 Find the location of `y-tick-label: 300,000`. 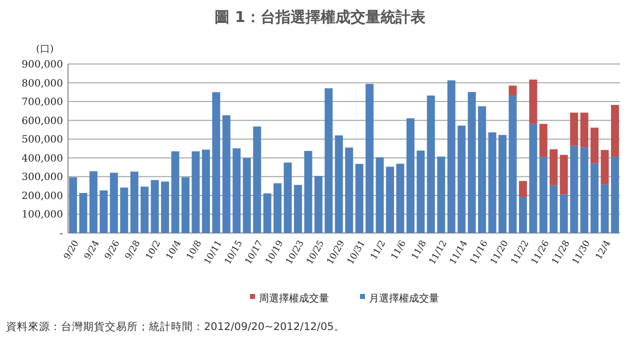

y-tick-label: 300,000 is located at coordinates (42, 178).